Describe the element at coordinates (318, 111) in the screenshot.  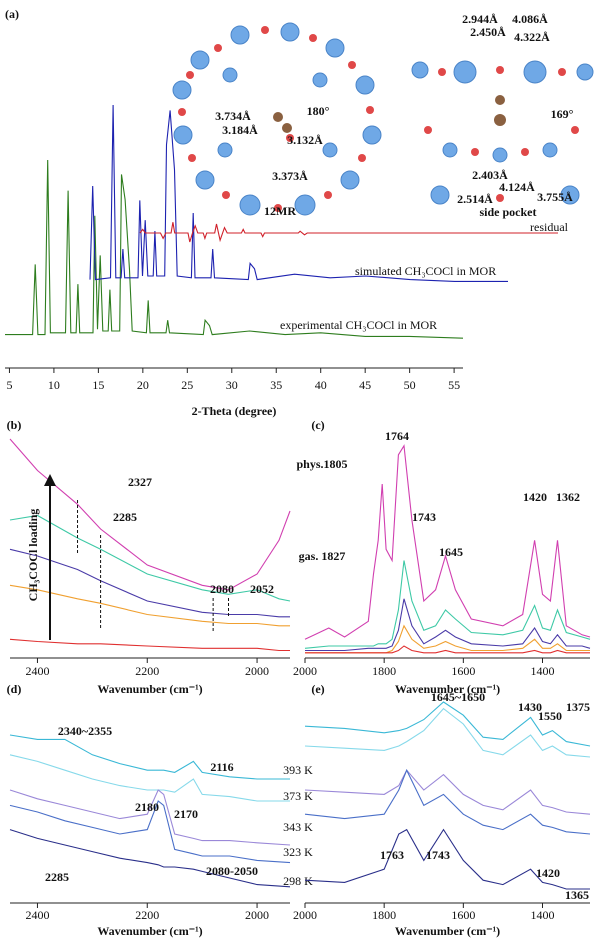
I see `annotation: 180°` at that location.